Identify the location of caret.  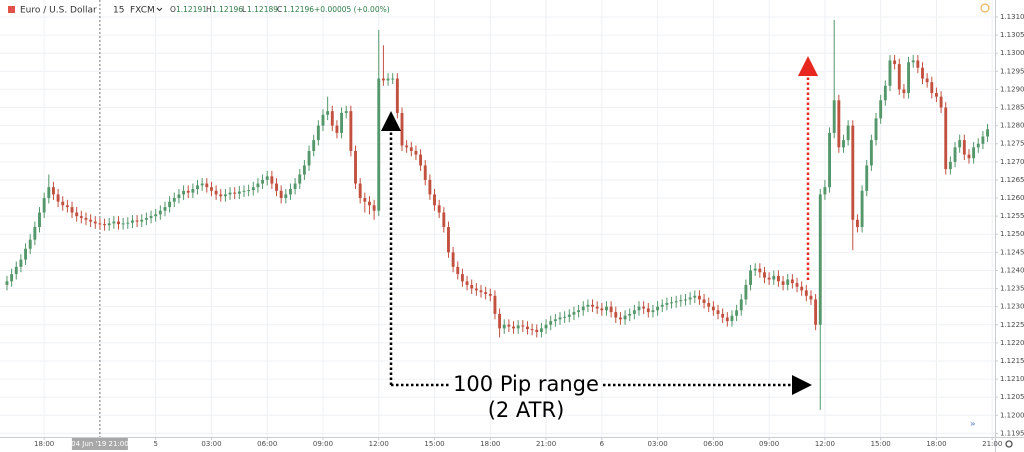
(159, 9).